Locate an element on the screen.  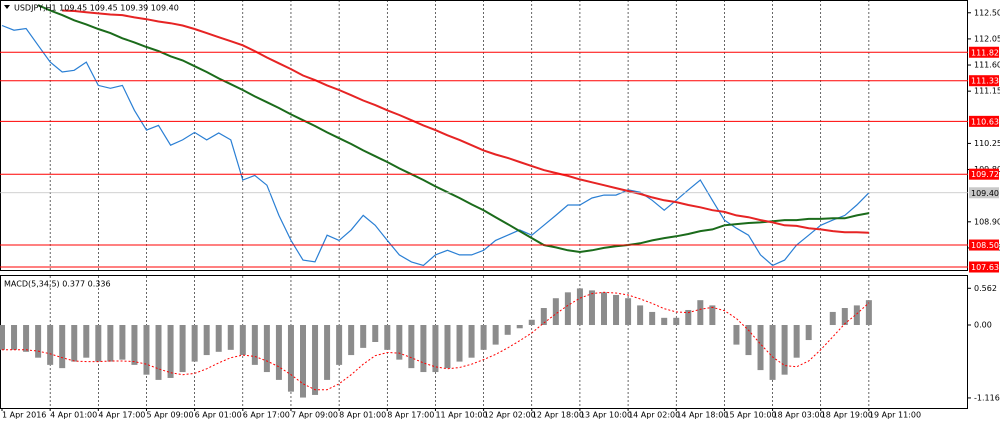
x-tick-label: 18 Apr 19:00 is located at coordinates (847, 415).